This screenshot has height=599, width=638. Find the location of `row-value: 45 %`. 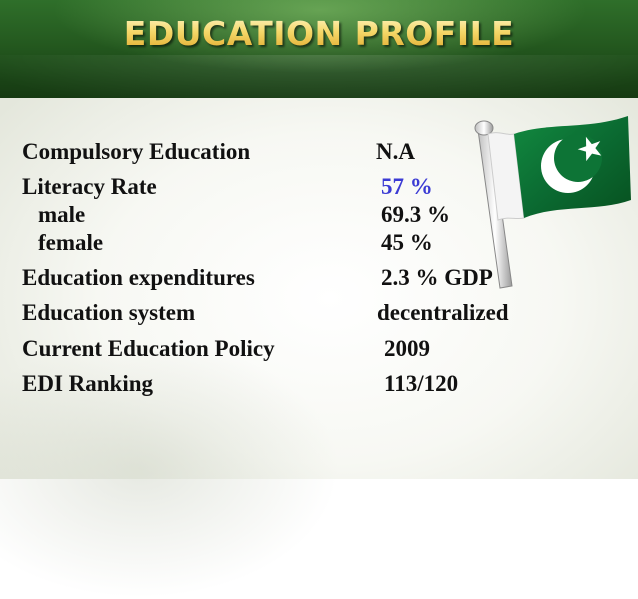

row-value: 45 % is located at coordinates (407, 242).